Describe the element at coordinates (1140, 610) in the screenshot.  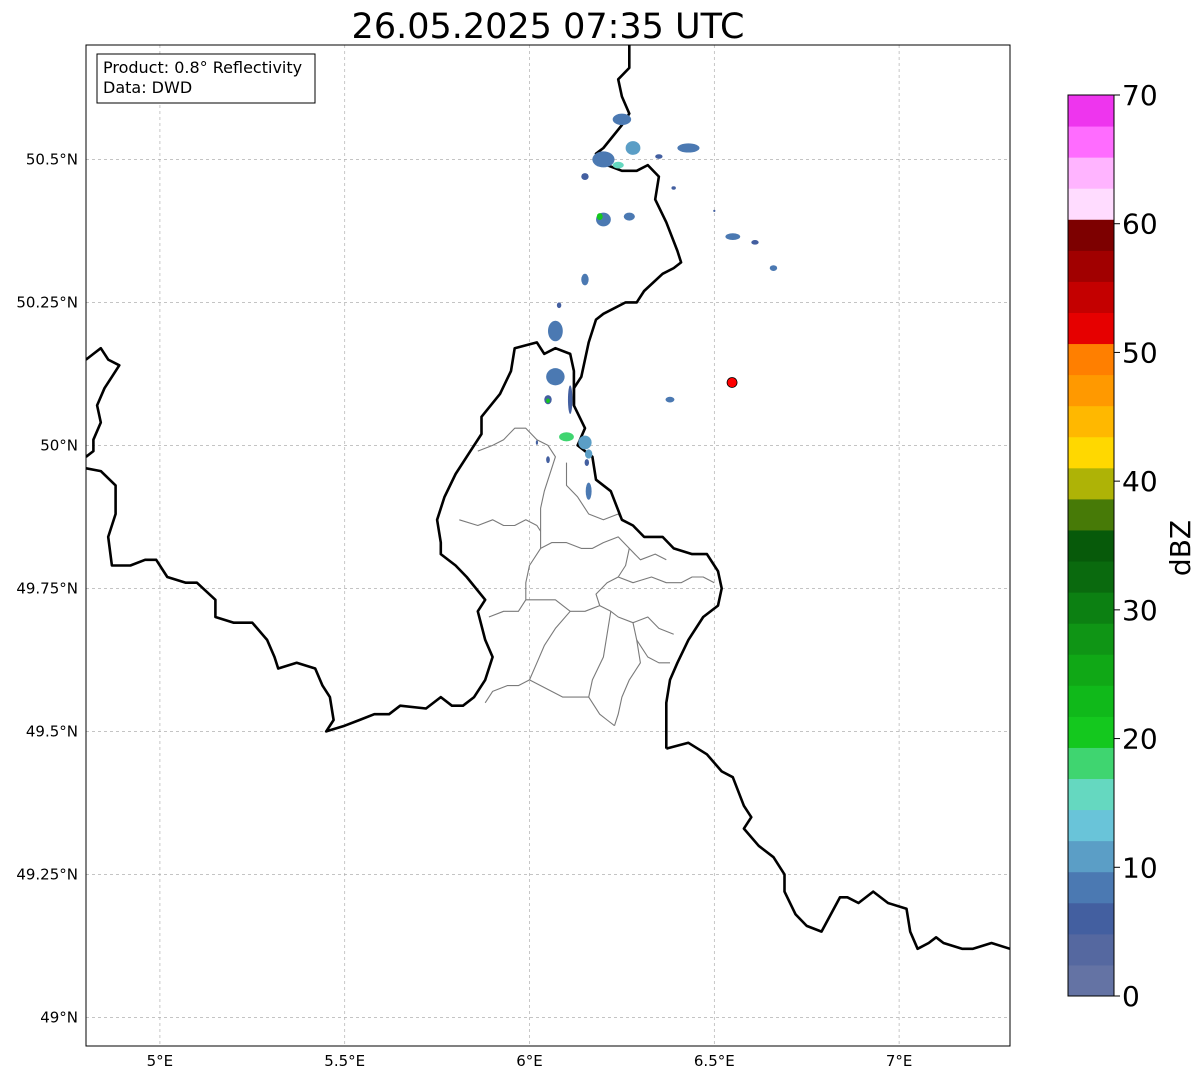
I see `colorbar-tick-label: 30` at that location.